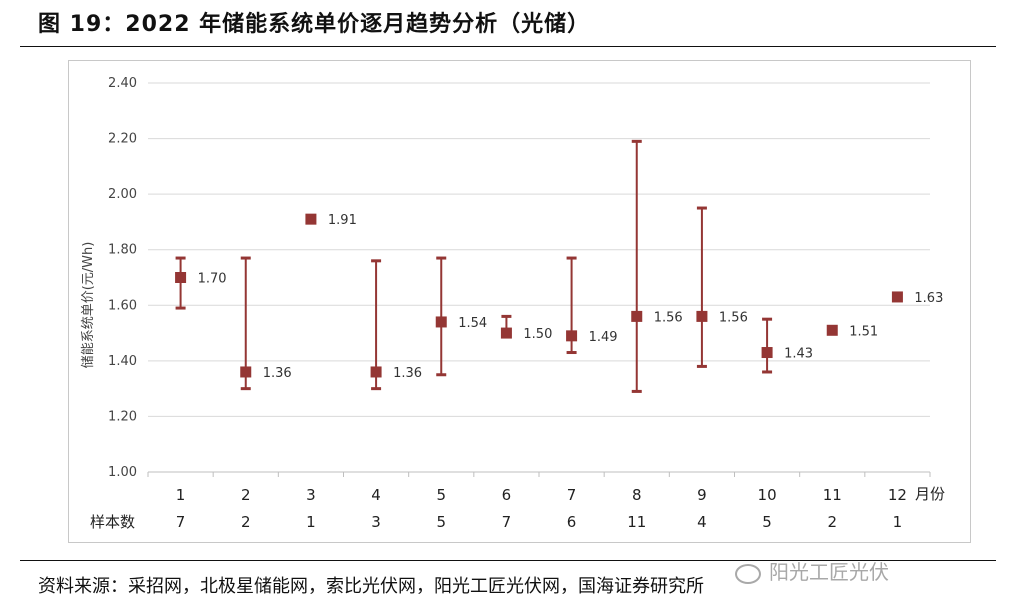 This screenshot has width=1014, height=615. What do you see at coordinates (122, 305) in the screenshot?
I see `y-tick-label: 1.60` at bounding box center [122, 305].